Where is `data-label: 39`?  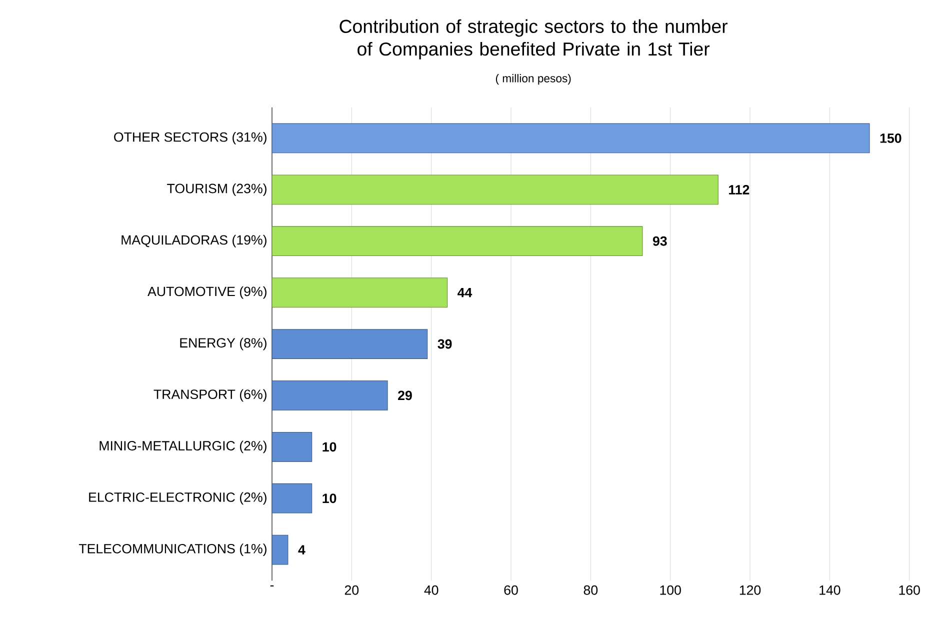
data-label: 39 is located at coordinates (445, 344).